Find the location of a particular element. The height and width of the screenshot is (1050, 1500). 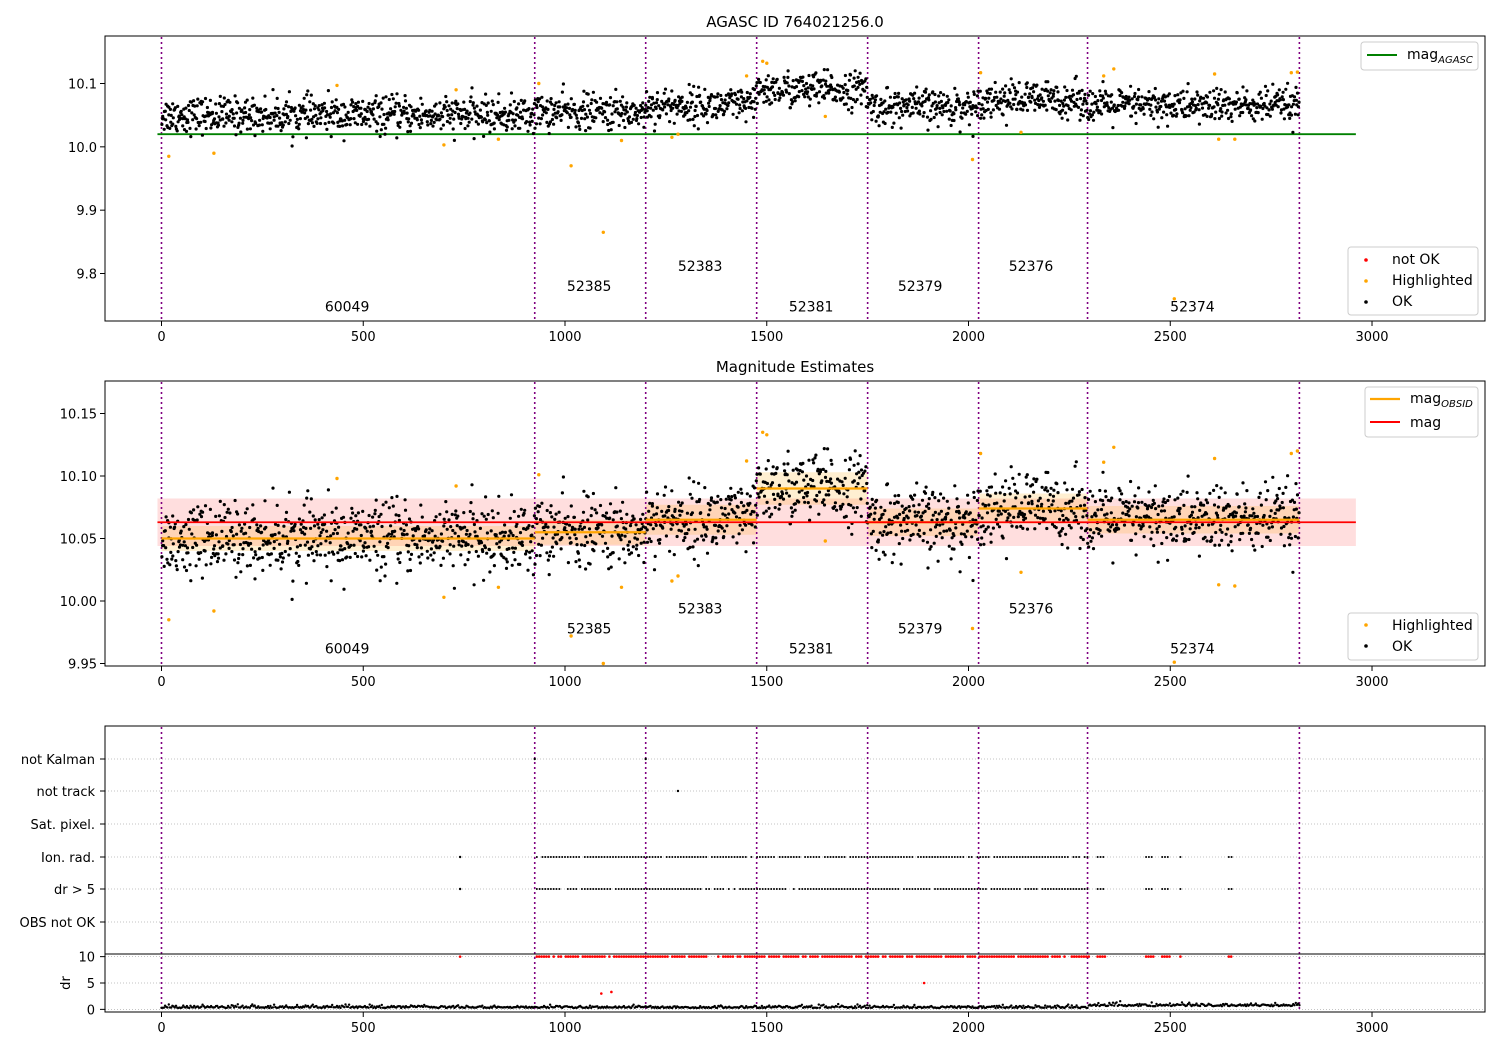

dr-point is located at coordinates (217, 1006).